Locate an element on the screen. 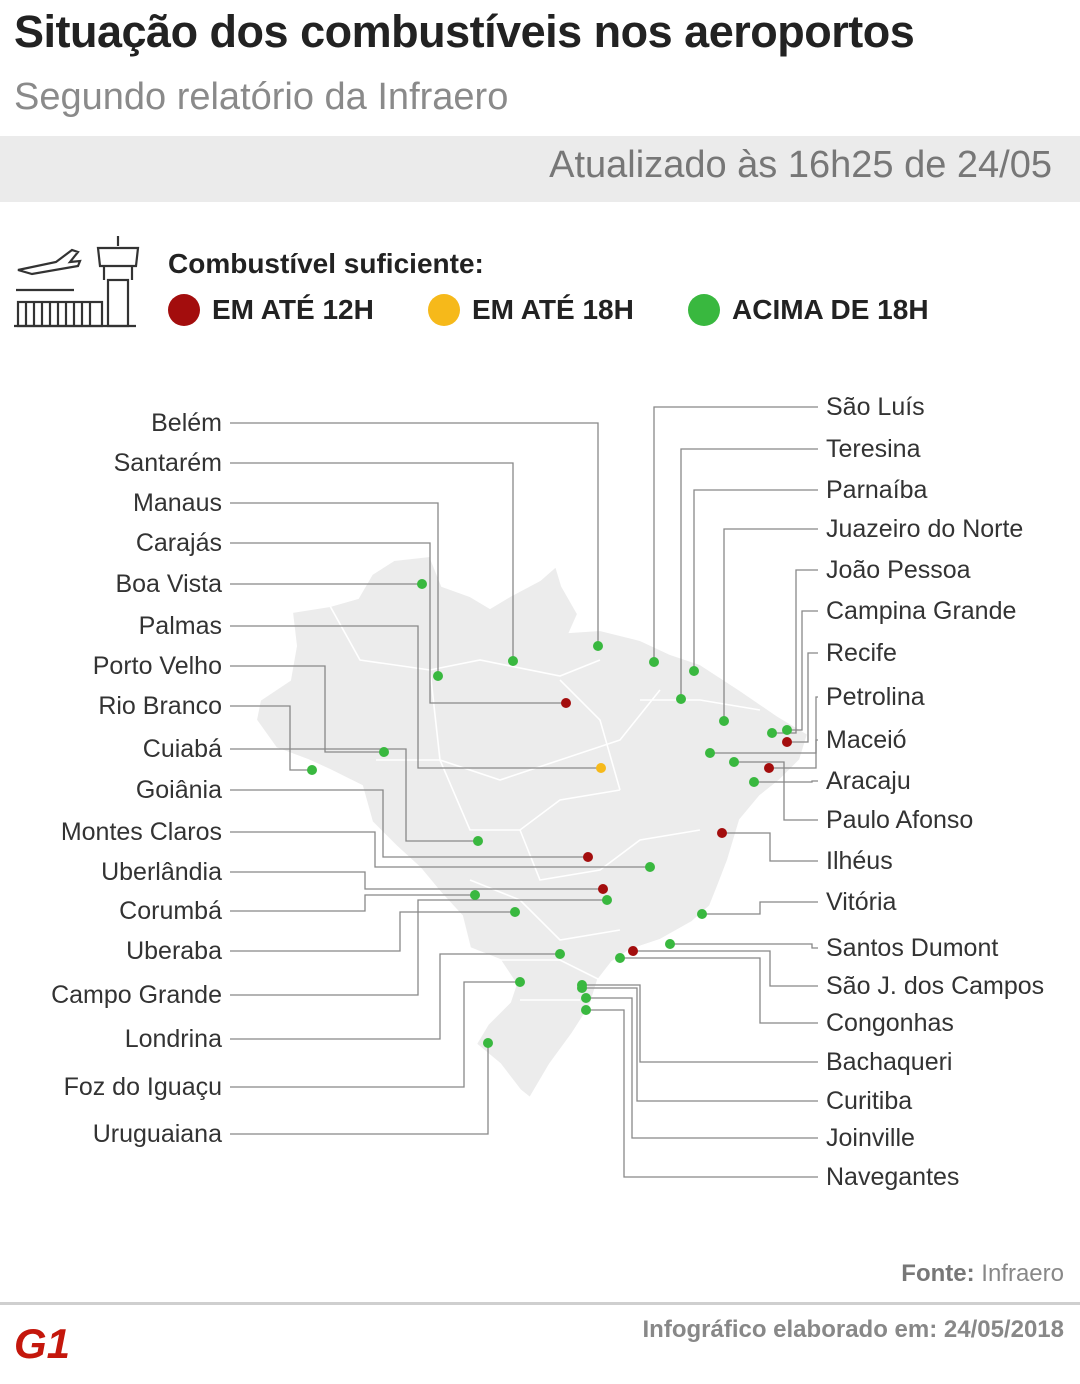  airport-label-petrolina: Petrolina is located at coordinates (875, 697).